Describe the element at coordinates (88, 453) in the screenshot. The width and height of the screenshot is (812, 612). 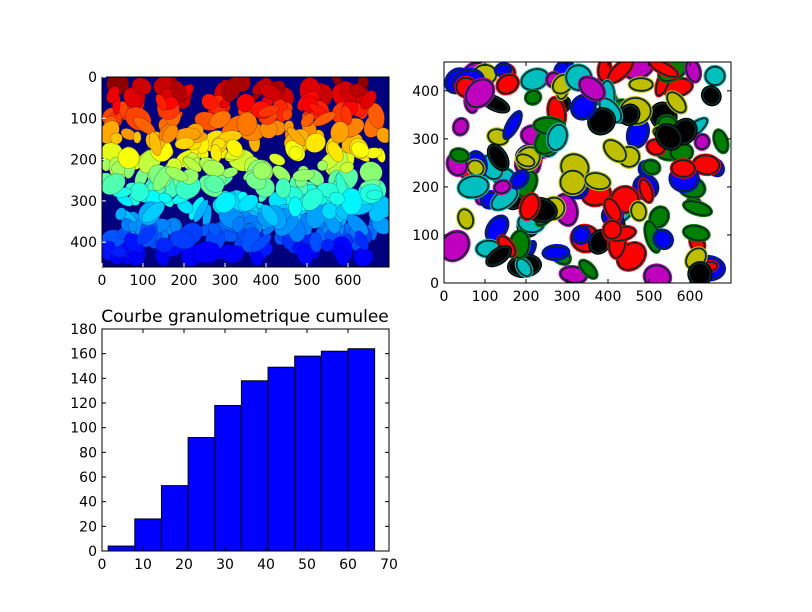
I see `y-tick-label: 80` at that location.